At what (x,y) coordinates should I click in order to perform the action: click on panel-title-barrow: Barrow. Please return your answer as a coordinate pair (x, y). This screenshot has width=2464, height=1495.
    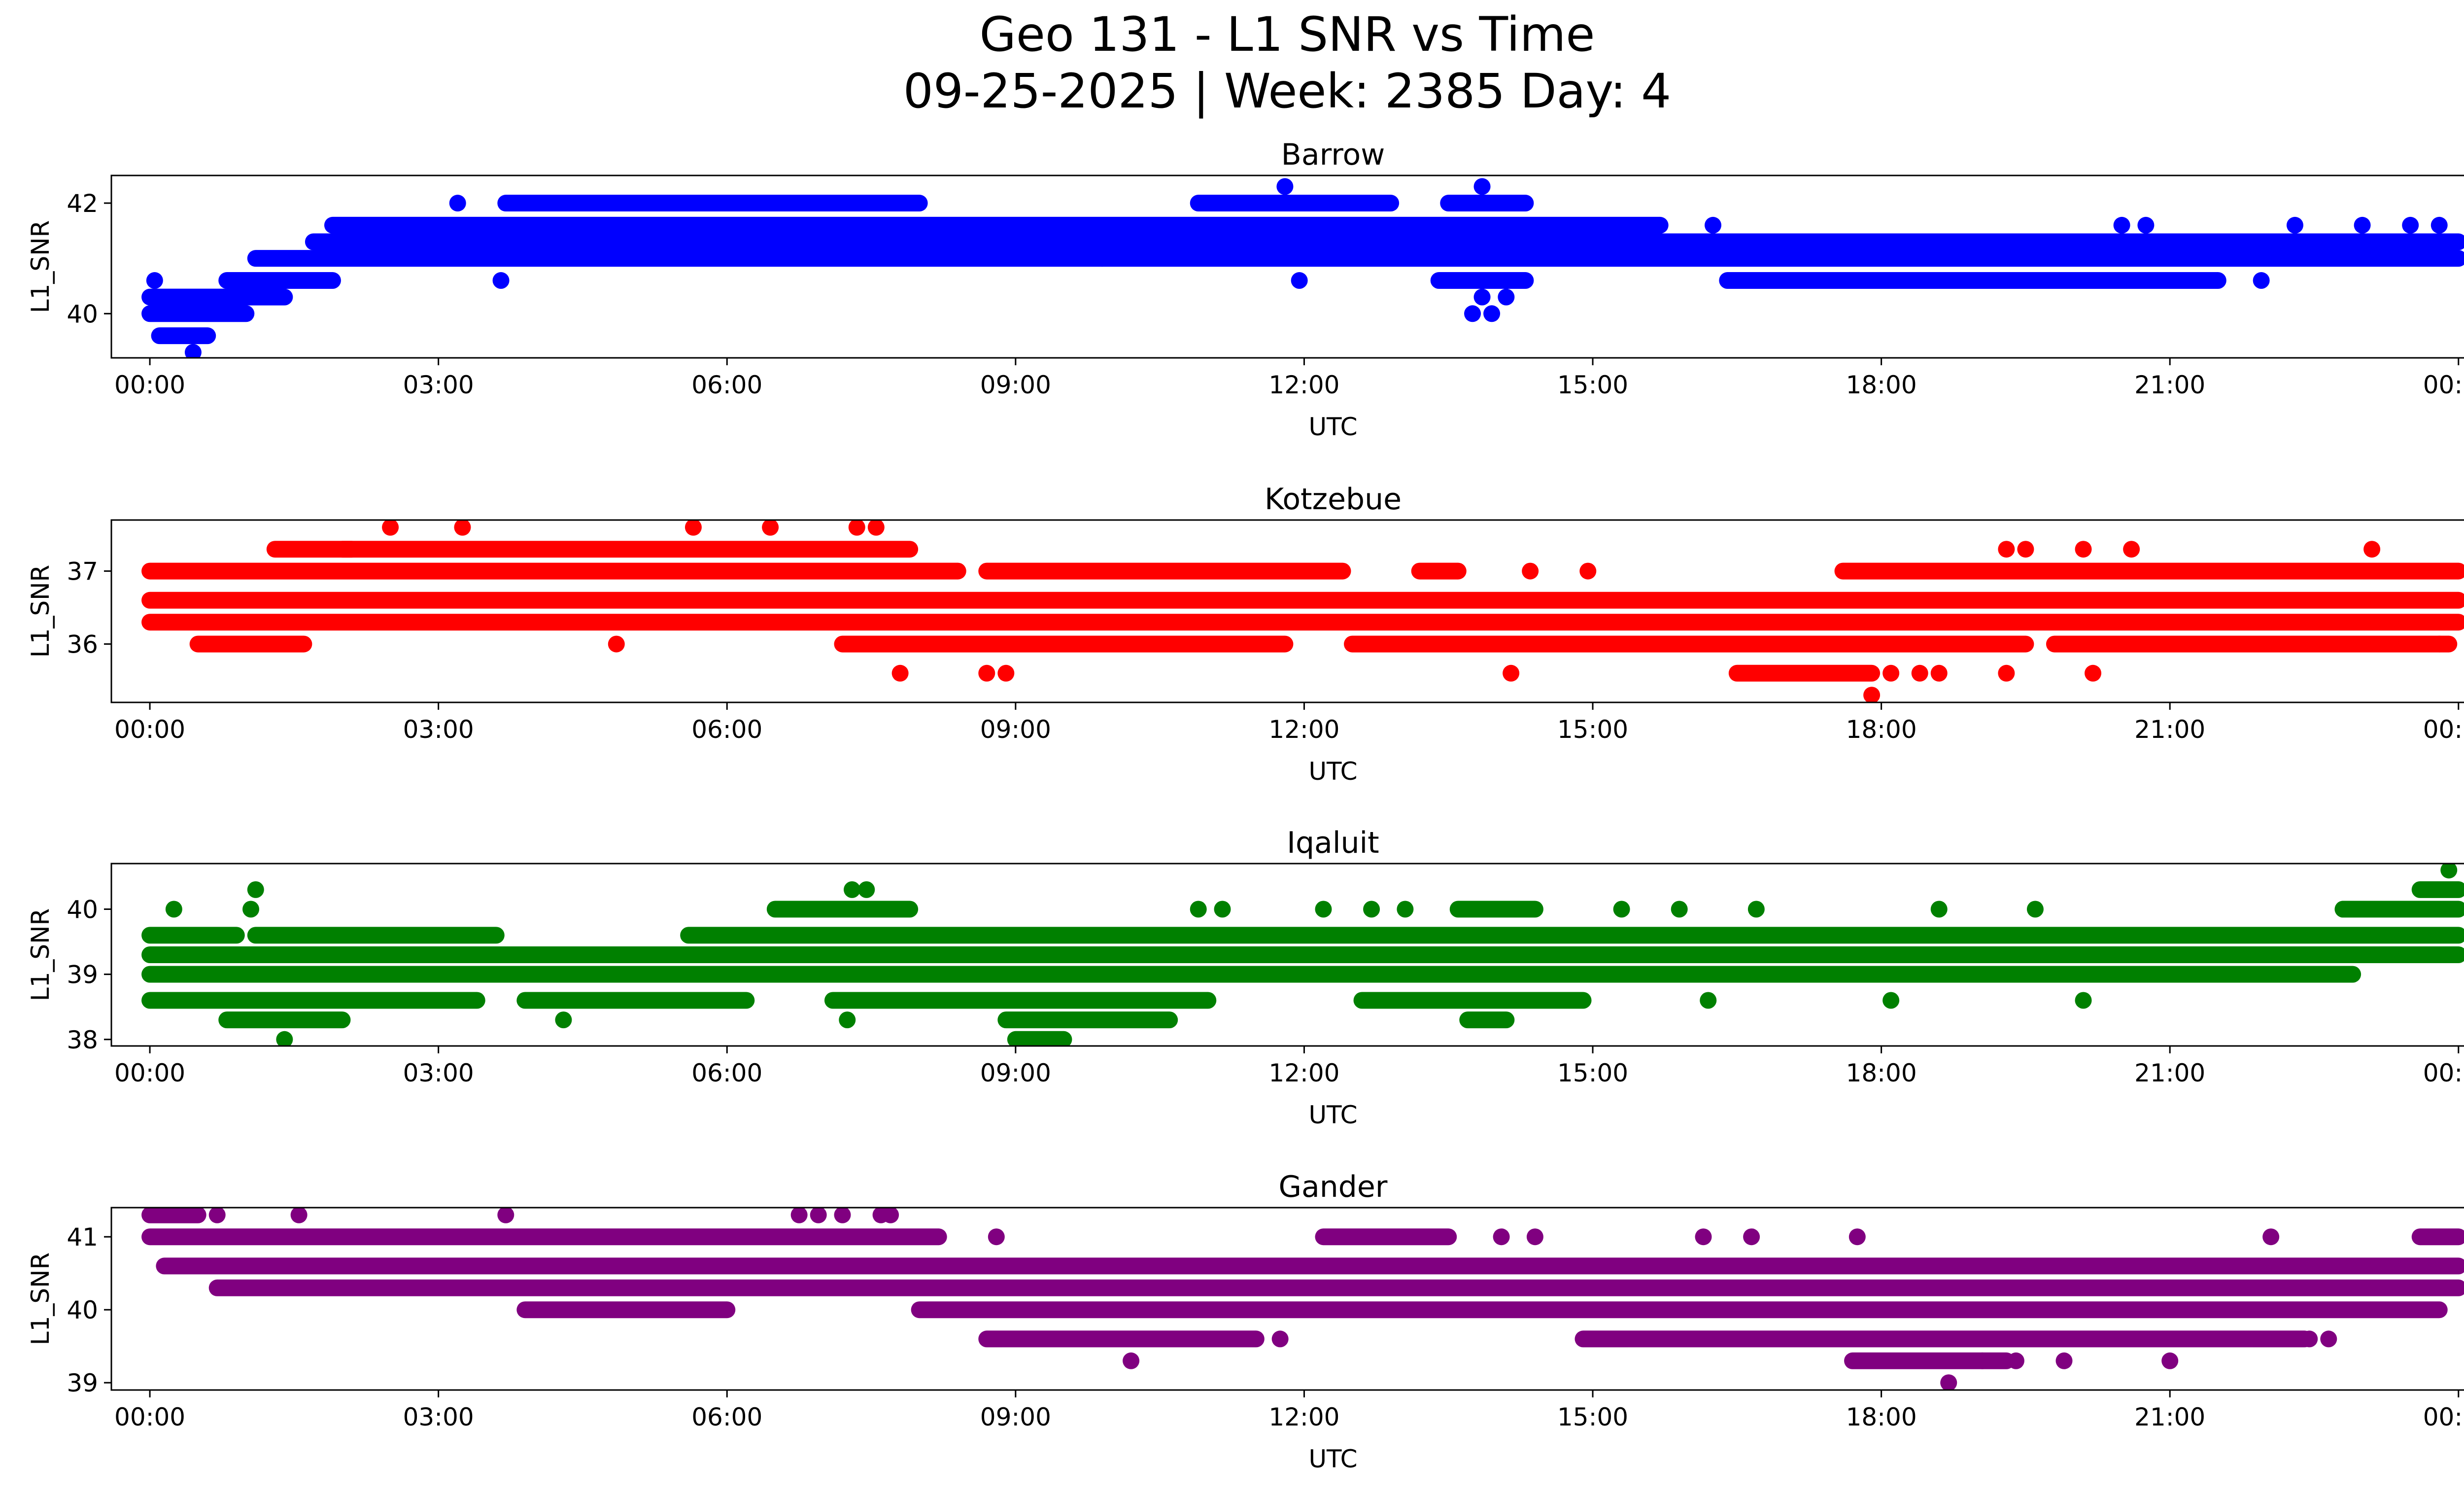
    Looking at the image, I should click on (1333, 155).